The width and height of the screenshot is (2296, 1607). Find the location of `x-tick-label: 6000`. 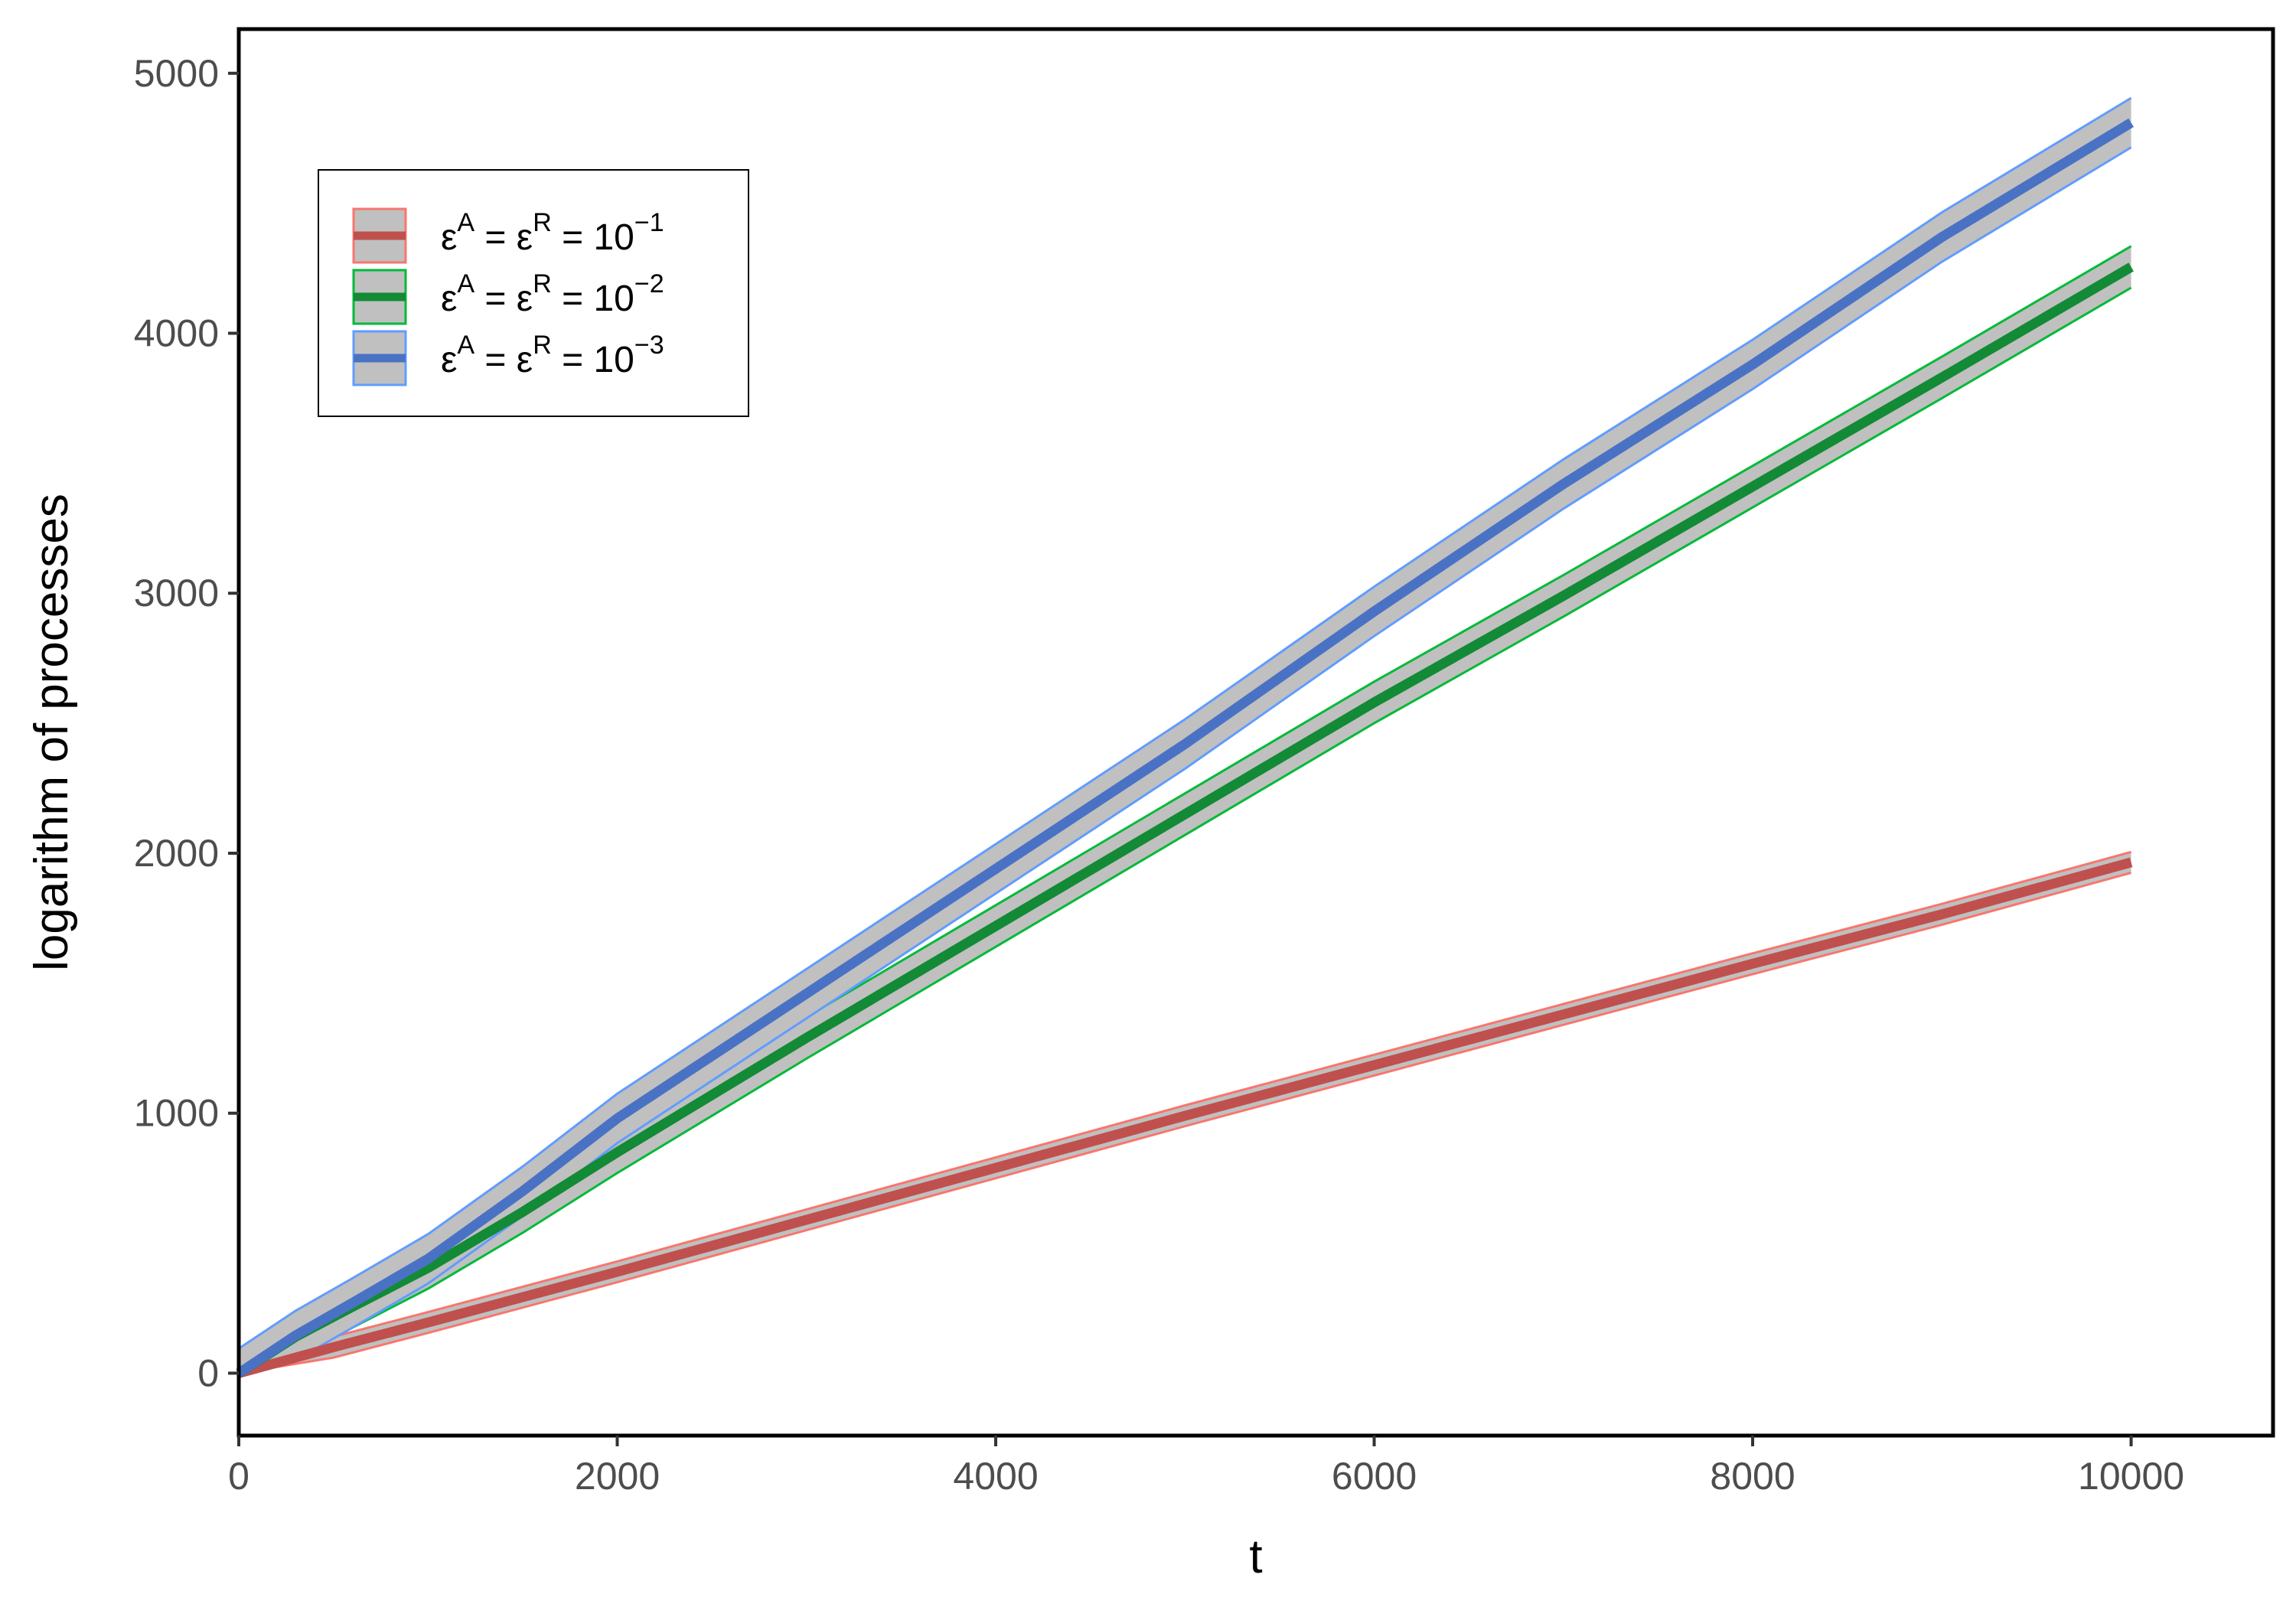

x-tick-label: 6000 is located at coordinates (1374, 1476).